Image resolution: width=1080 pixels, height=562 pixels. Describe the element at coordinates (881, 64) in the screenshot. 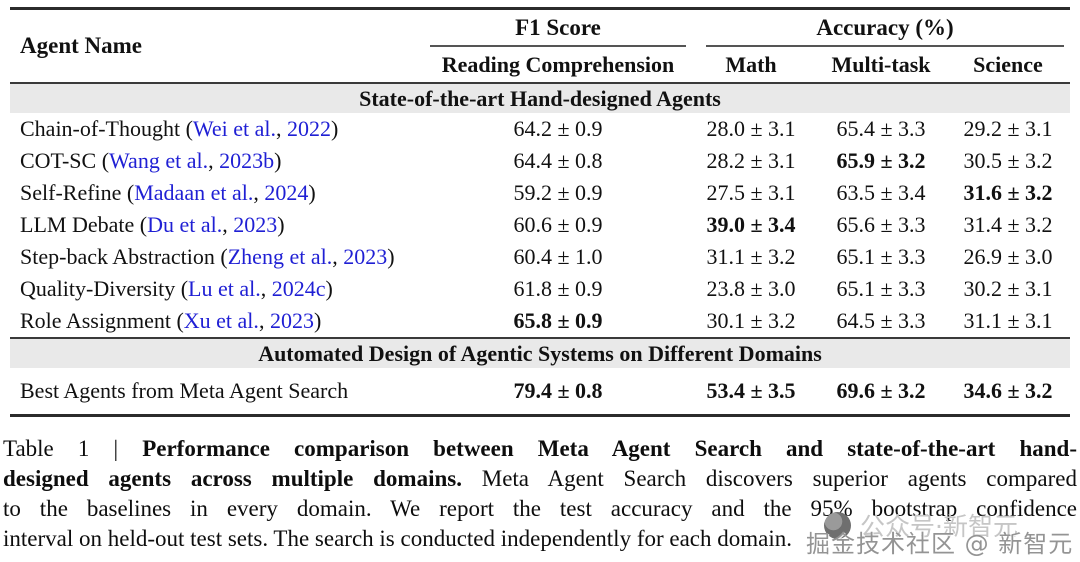

I see `column-header-multi-task: Multi-task` at that location.